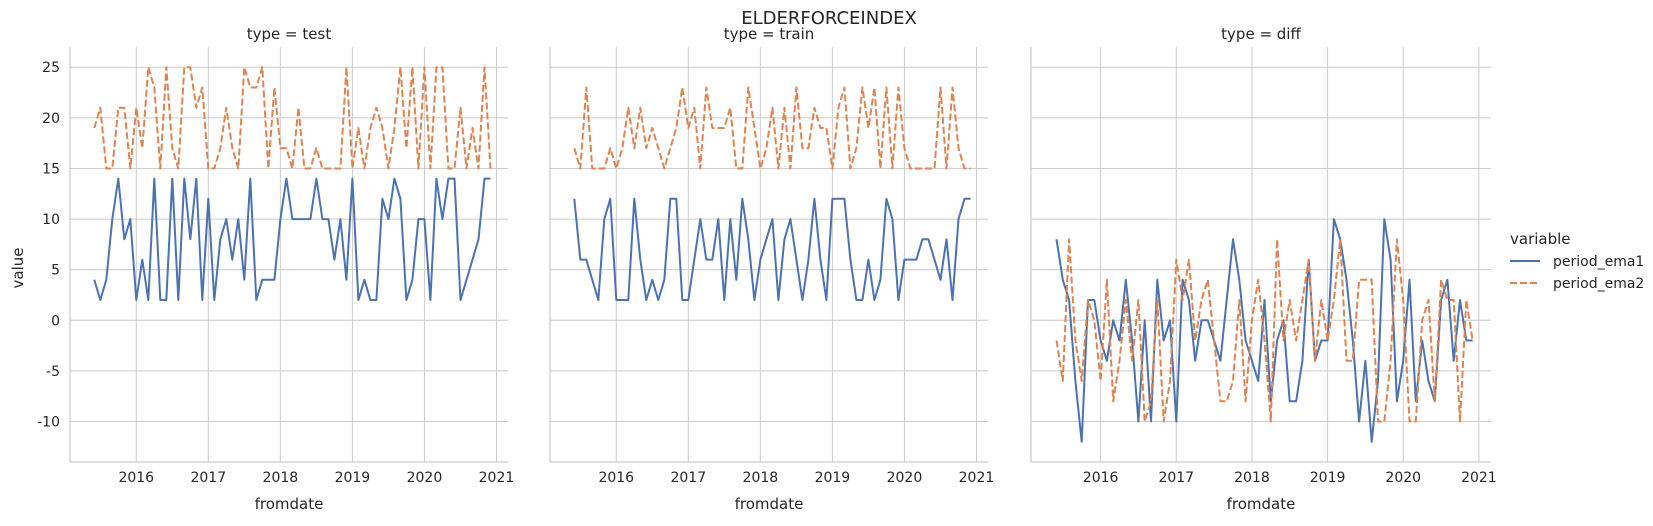 The height and width of the screenshot is (526, 1653). I want to click on facet-title: type = train, so click(769, 34).